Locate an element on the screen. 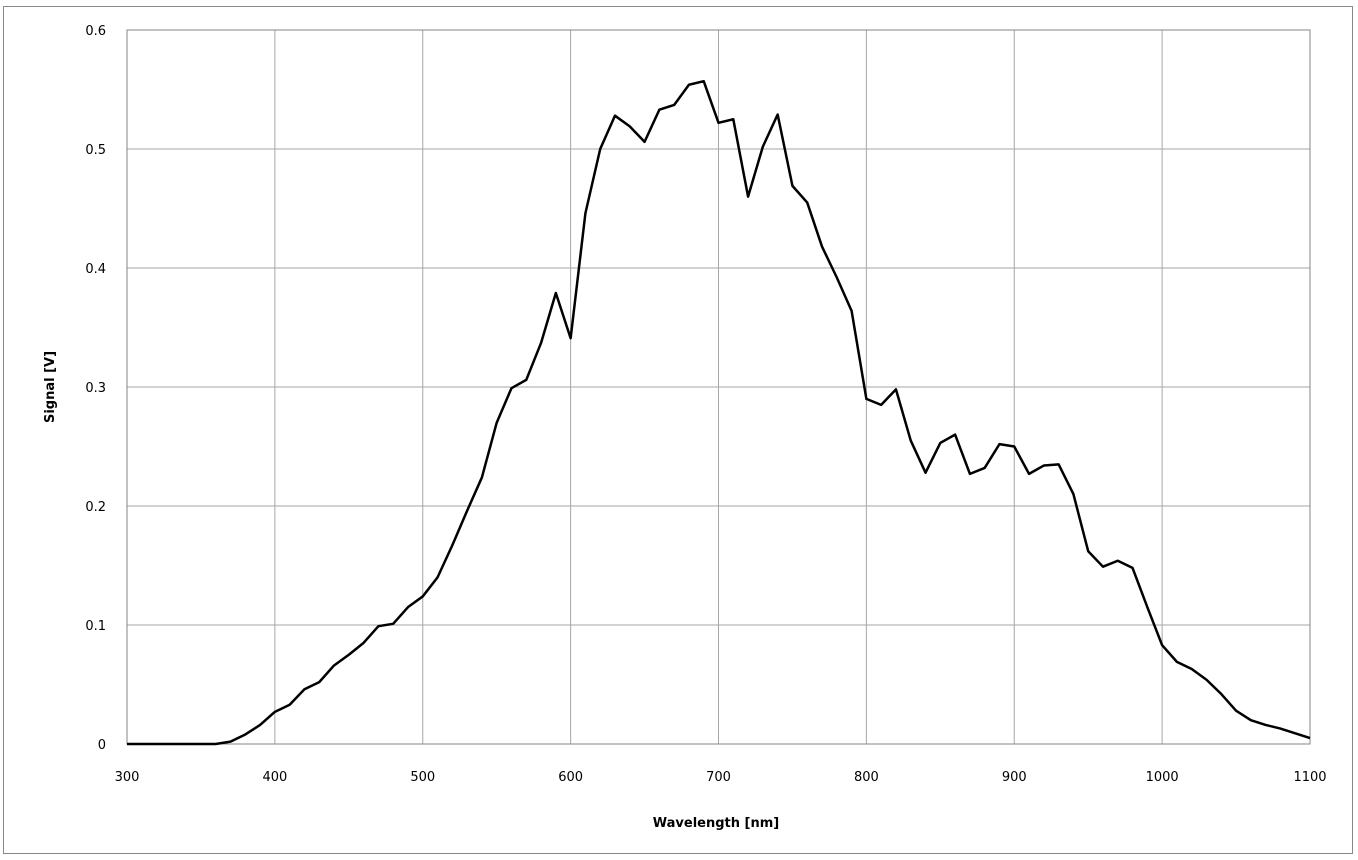 The width and height of the screenshot is (1358, 860). x-tick-label: 700 is located at coordinates (718, 777).